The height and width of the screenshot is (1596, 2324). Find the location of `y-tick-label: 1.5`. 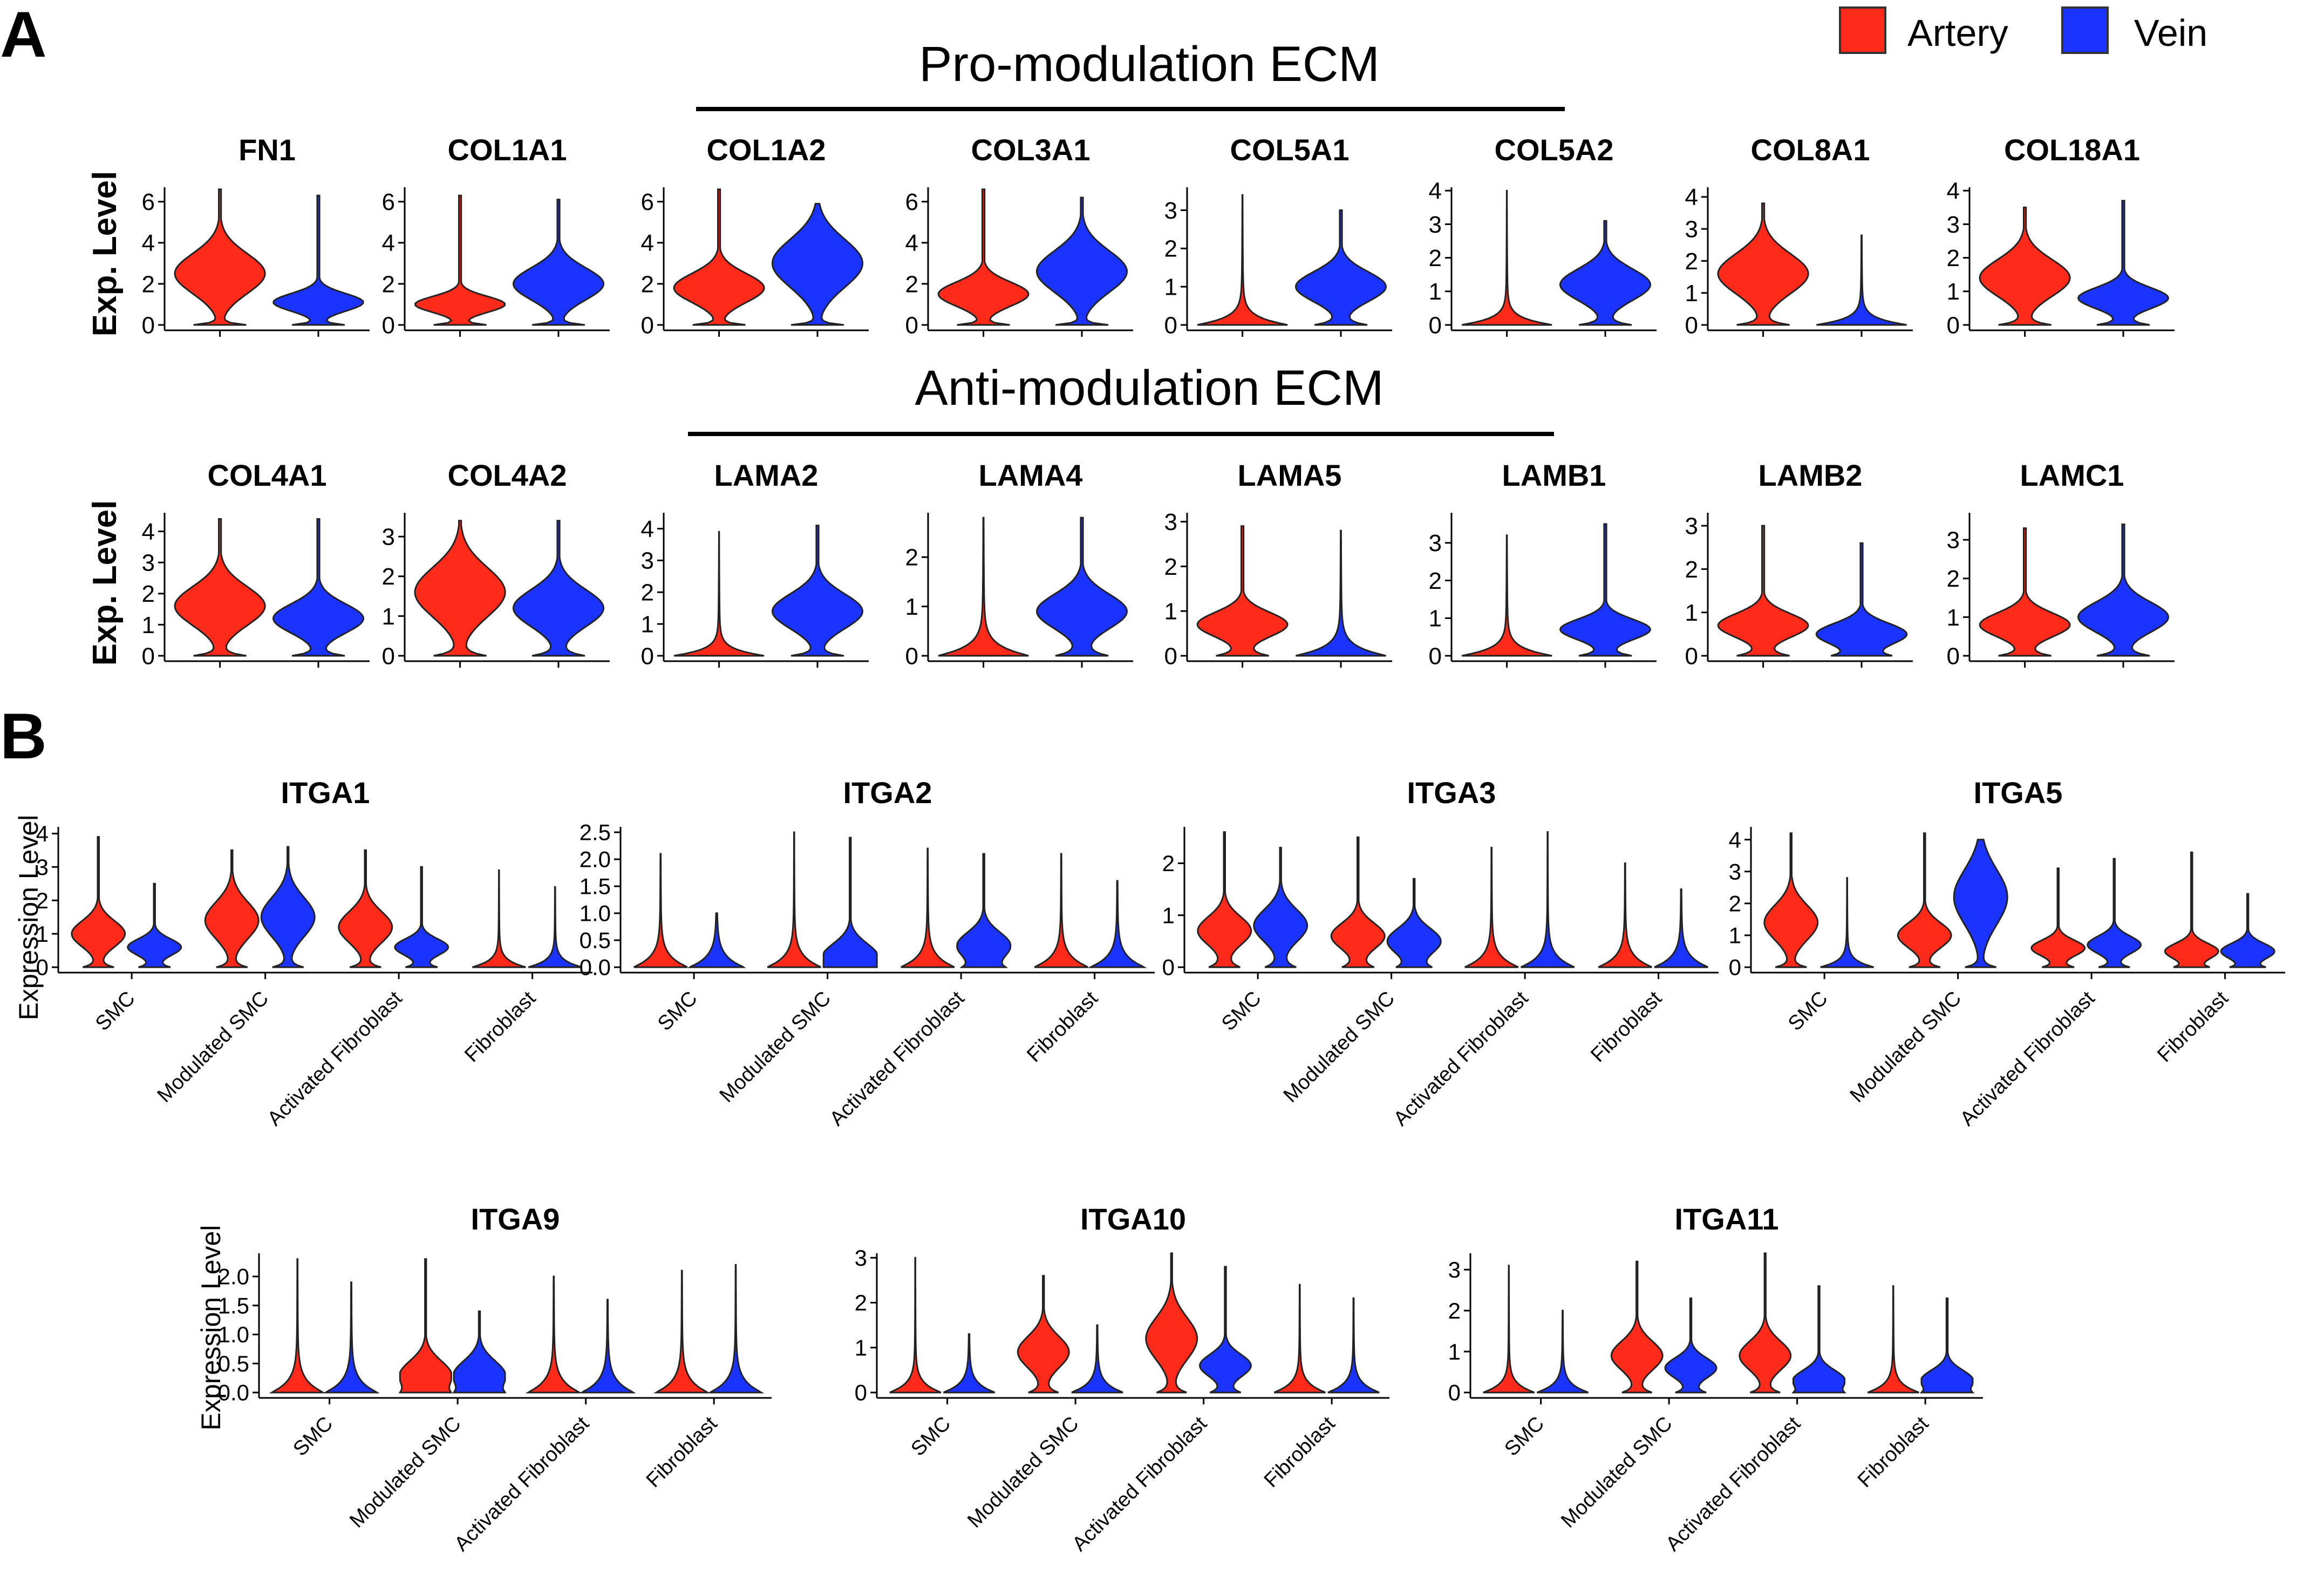

y-tick-label: 1.5 is located at coordinates (233, 1305).